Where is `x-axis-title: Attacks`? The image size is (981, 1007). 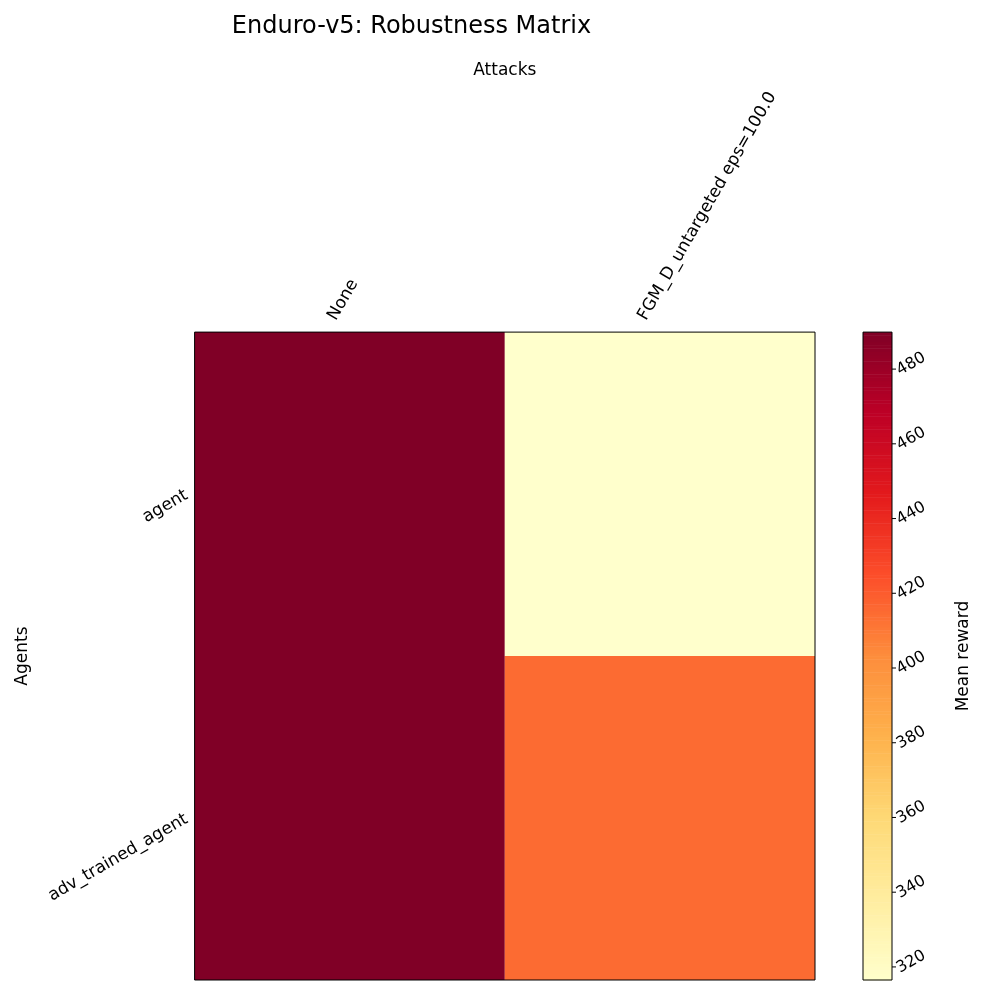 x-axis-title: Attacks is located at coordinates (505, 69).